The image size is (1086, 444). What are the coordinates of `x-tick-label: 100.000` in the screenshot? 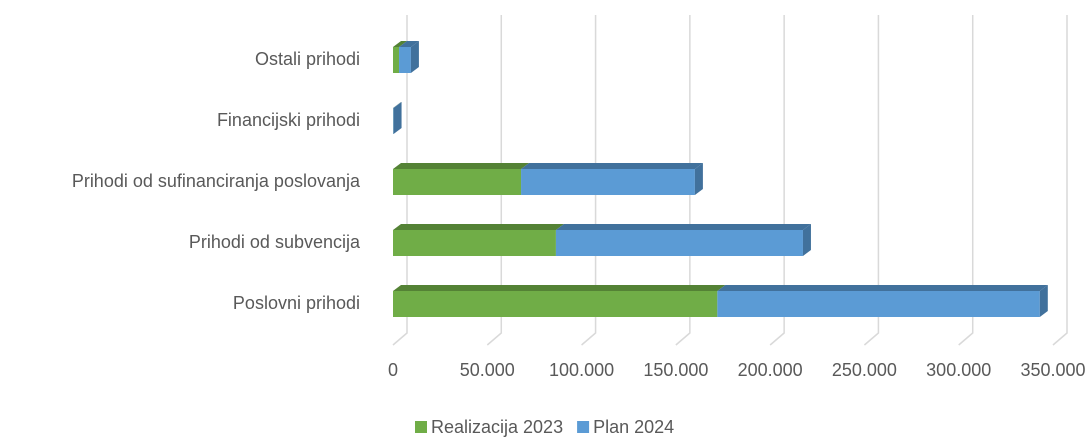 It's located at (581, 370).